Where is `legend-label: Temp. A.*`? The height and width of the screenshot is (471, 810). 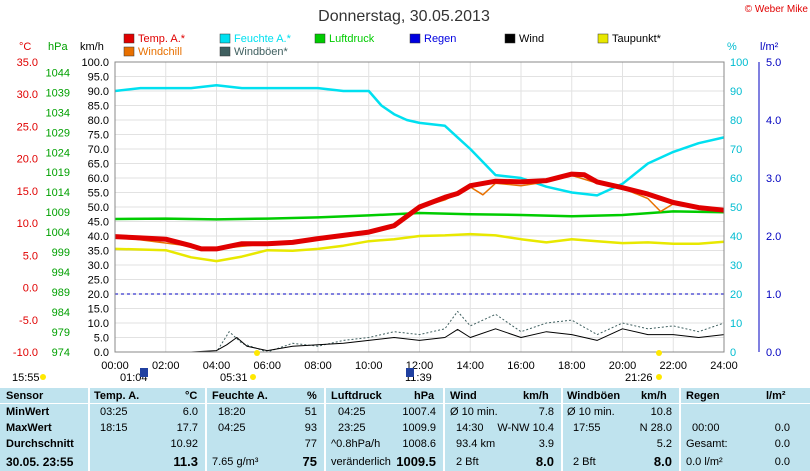 legend-label: Temp. A.* is located at coordinates (162, 39).